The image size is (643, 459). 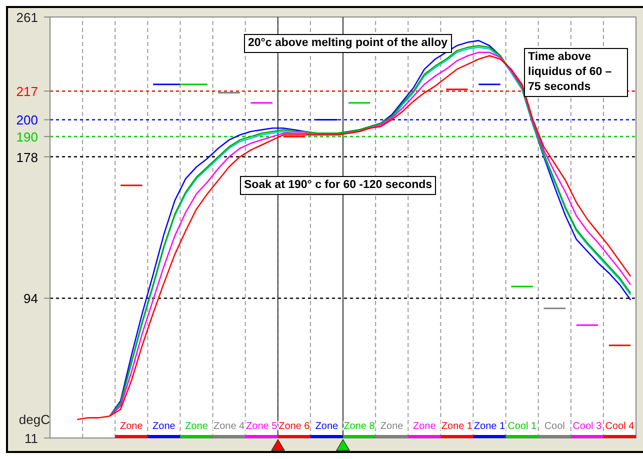 I want to click on x-tick-label: Zone 5, so click(x=262, y=426).